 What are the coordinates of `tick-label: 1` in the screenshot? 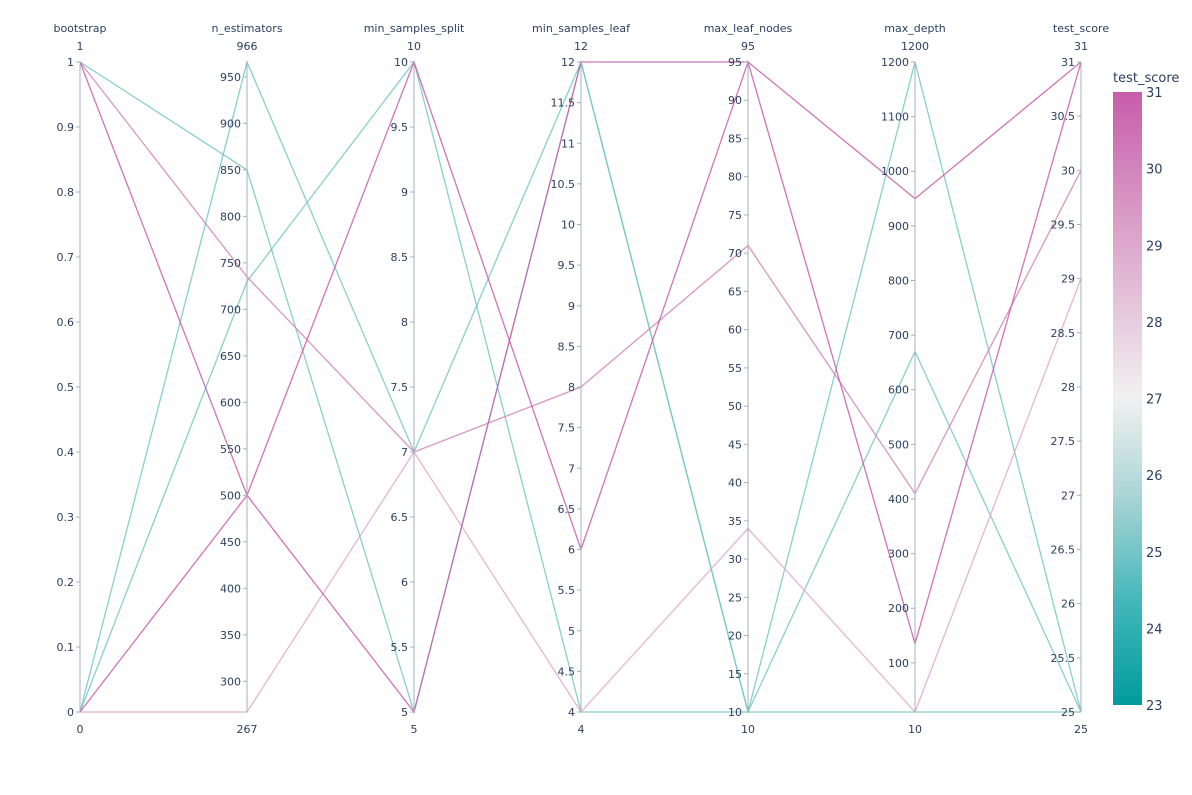 It's located at (70, 62).